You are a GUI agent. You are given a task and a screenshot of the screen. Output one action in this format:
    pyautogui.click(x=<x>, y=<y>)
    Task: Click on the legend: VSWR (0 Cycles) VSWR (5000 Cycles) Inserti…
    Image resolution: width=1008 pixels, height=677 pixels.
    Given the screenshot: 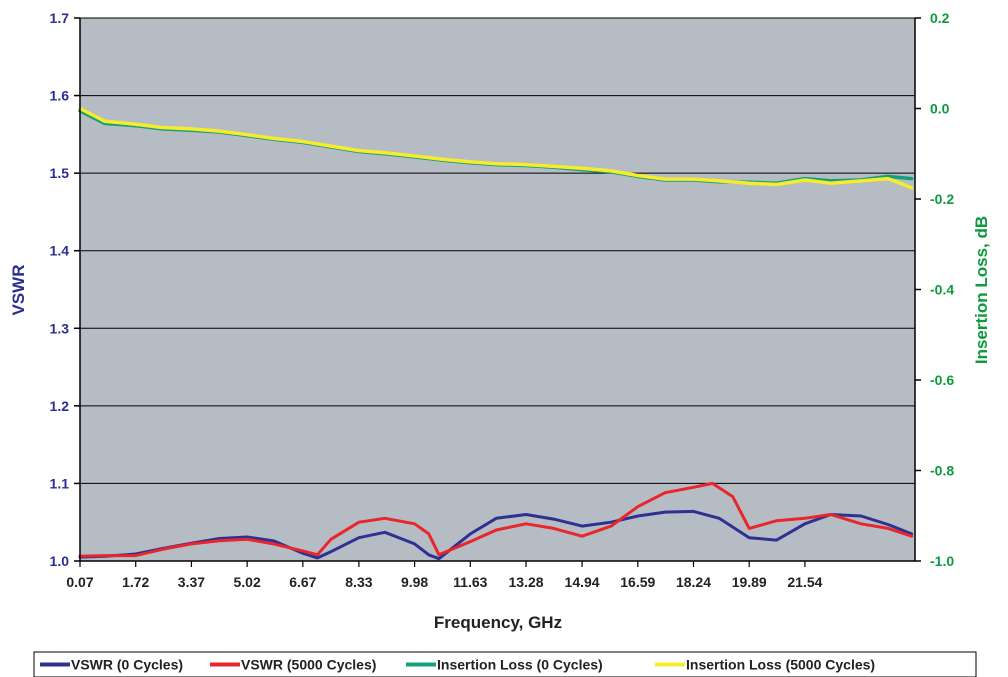 What is the action you would take?
    pyautogui.click(x=505, y=664)
    